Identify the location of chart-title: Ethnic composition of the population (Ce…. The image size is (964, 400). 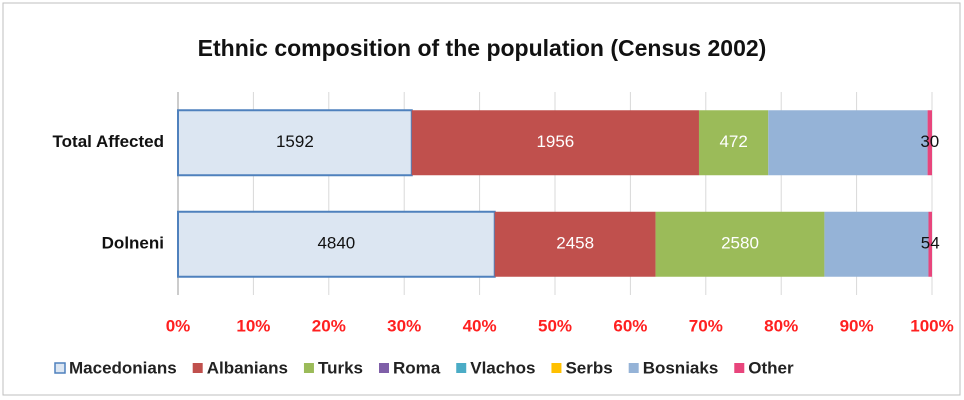
(482, 48).